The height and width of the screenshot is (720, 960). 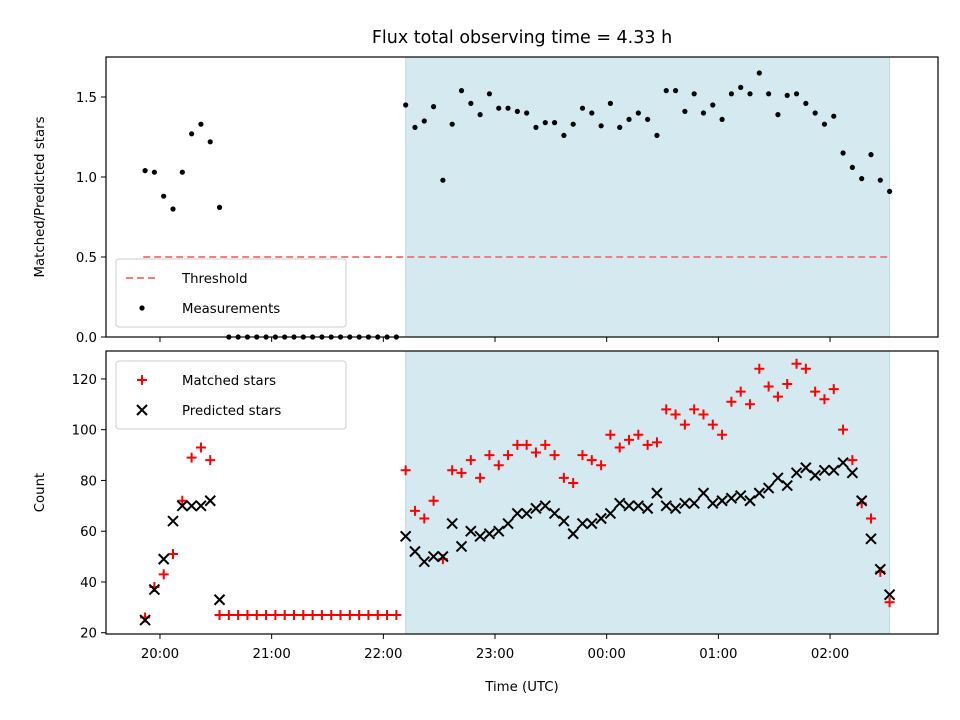 What do you see at coordinates (88, 532) in the screenshot?
I see `y-tick-label: 60` at bounding box center [88, 532].